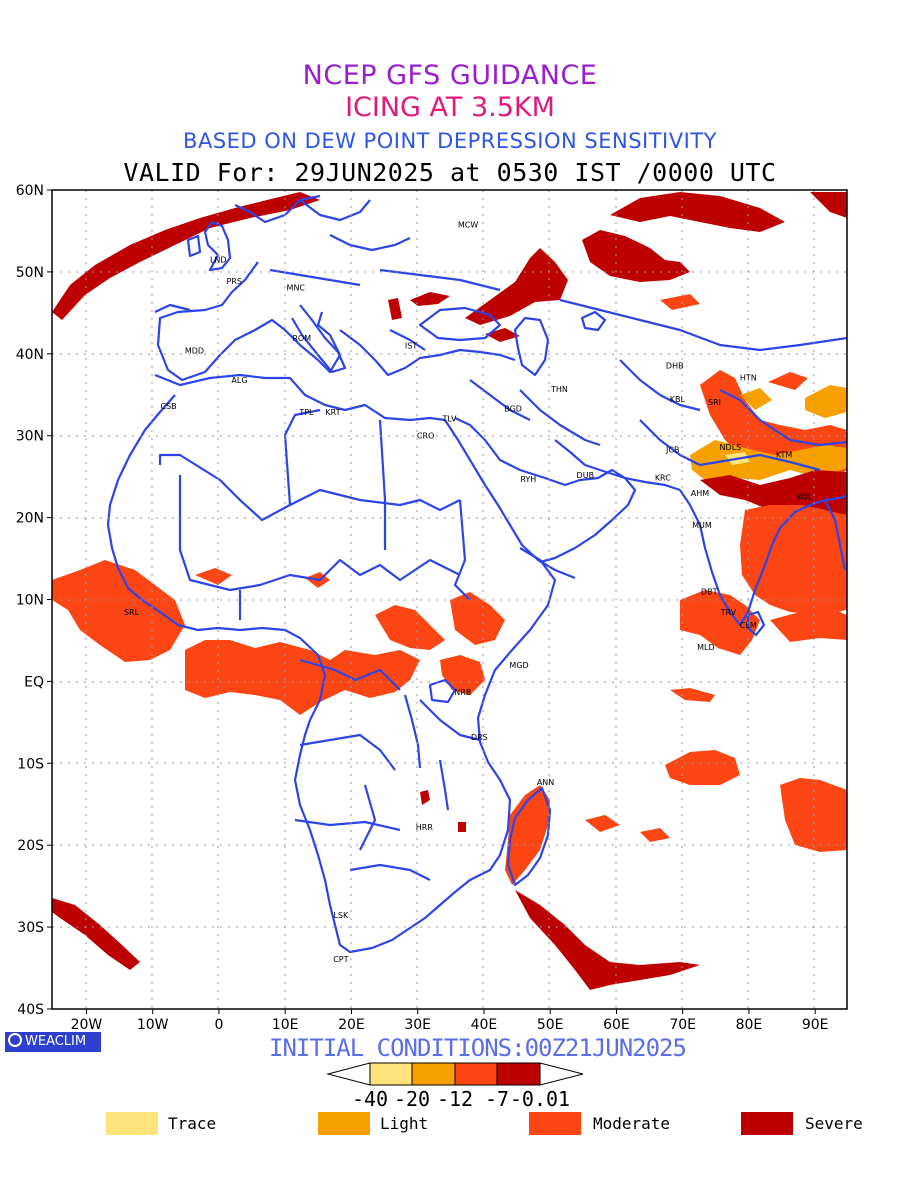 The height and width of the screenshot is (1200, 900). I want to click on latitude-label: 20S, so click(30, 846).